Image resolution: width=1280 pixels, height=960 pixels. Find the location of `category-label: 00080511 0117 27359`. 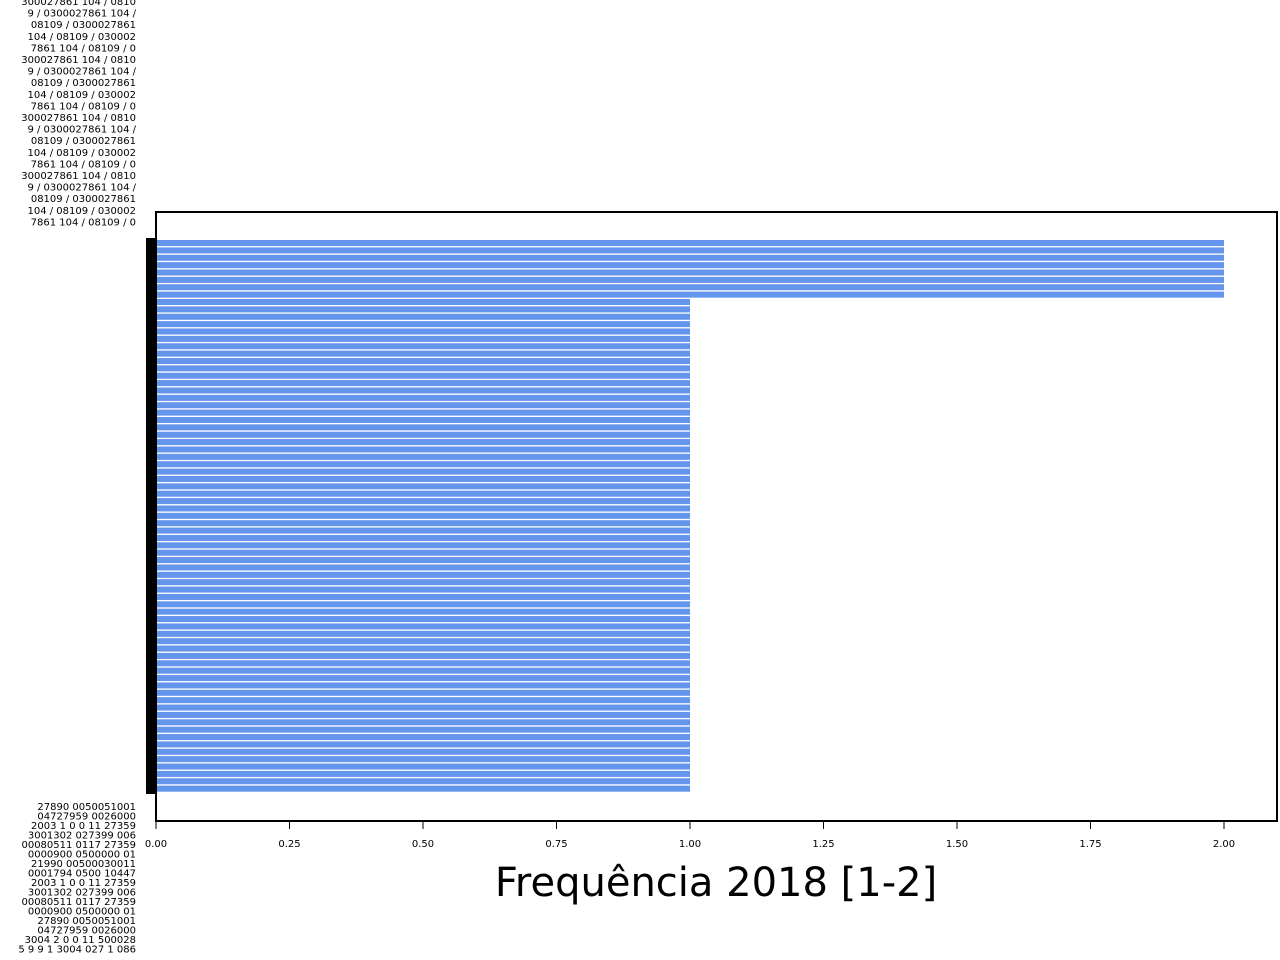

category-label: 00080511 0117 27359 is located at coordinates (78, 845).